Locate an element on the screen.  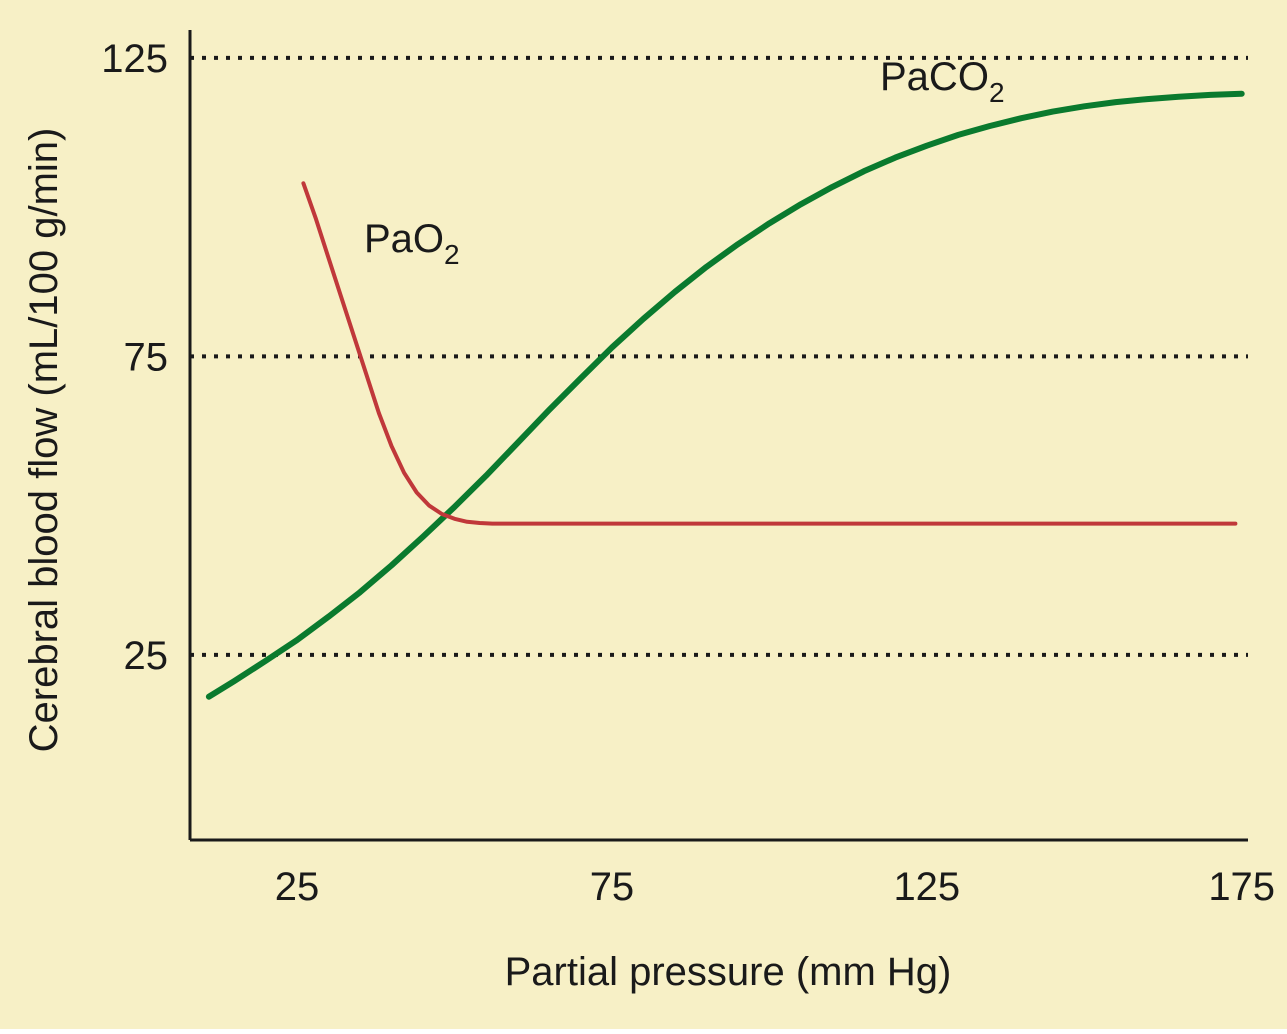
y-tick-label: 75 is located at coordinates (146, 357).